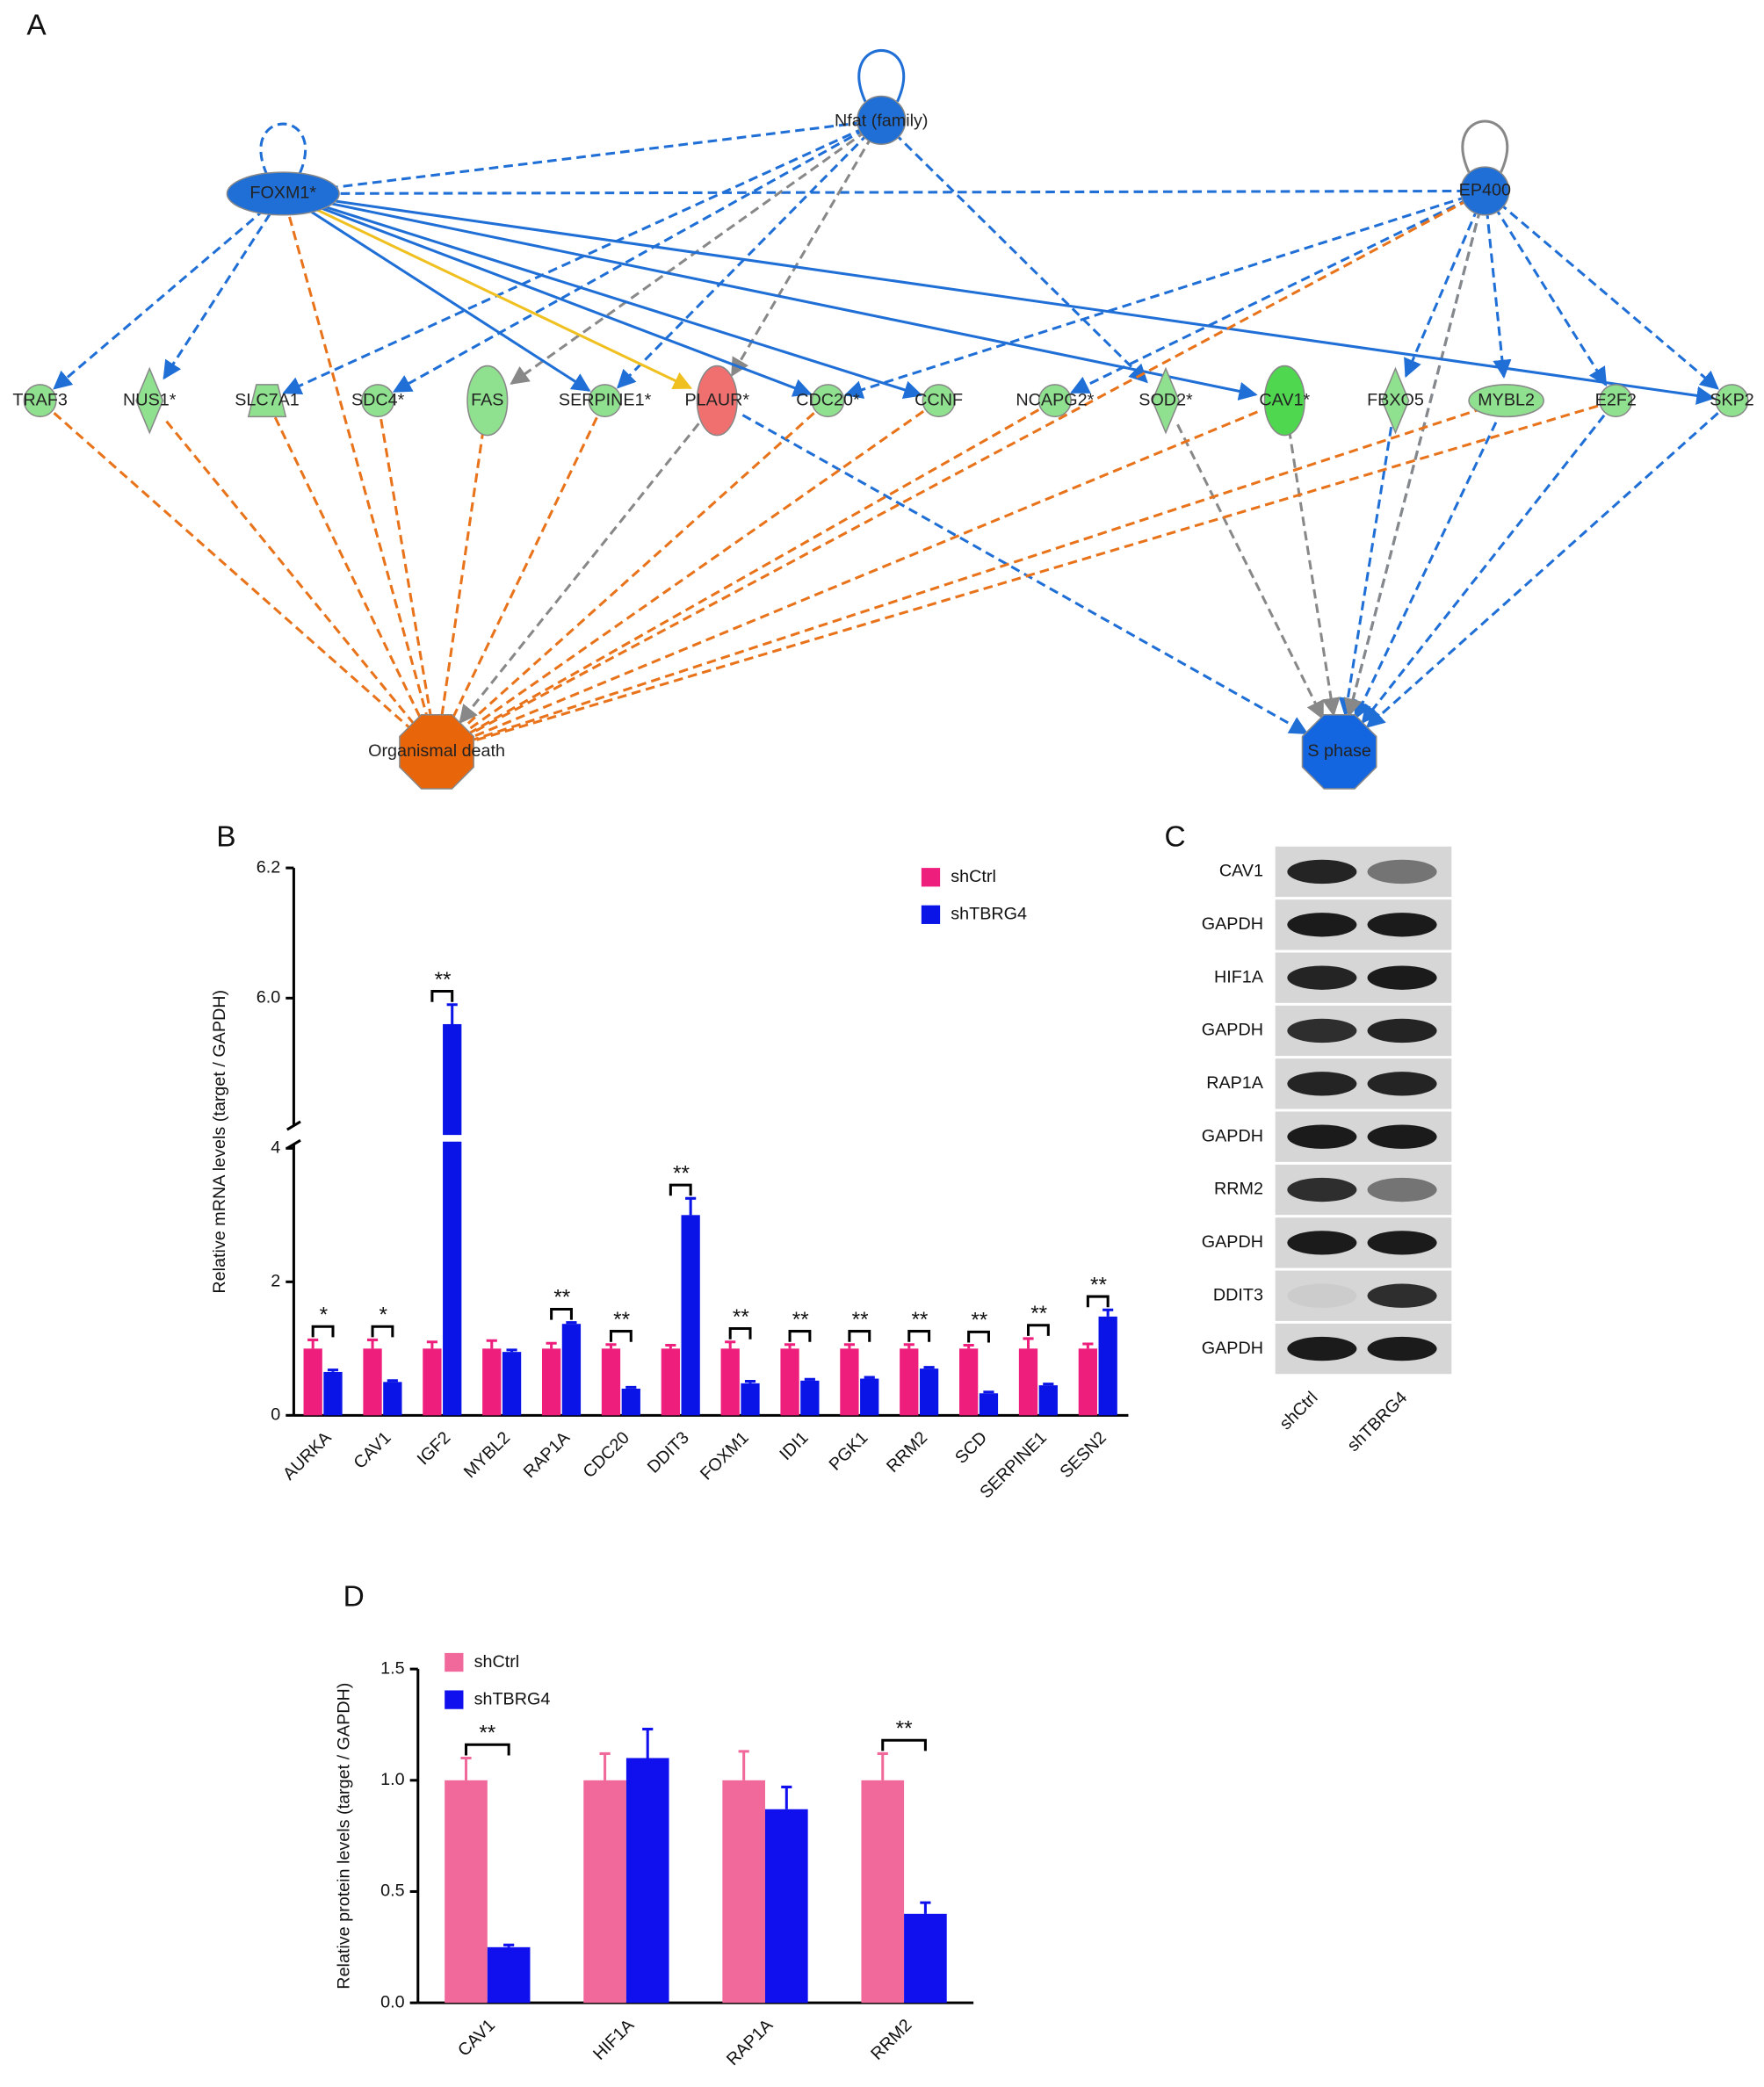 This screenshot has width=1764, height=2087. I want to click on blot-row-label: GAPDH, so click(1232, 924).